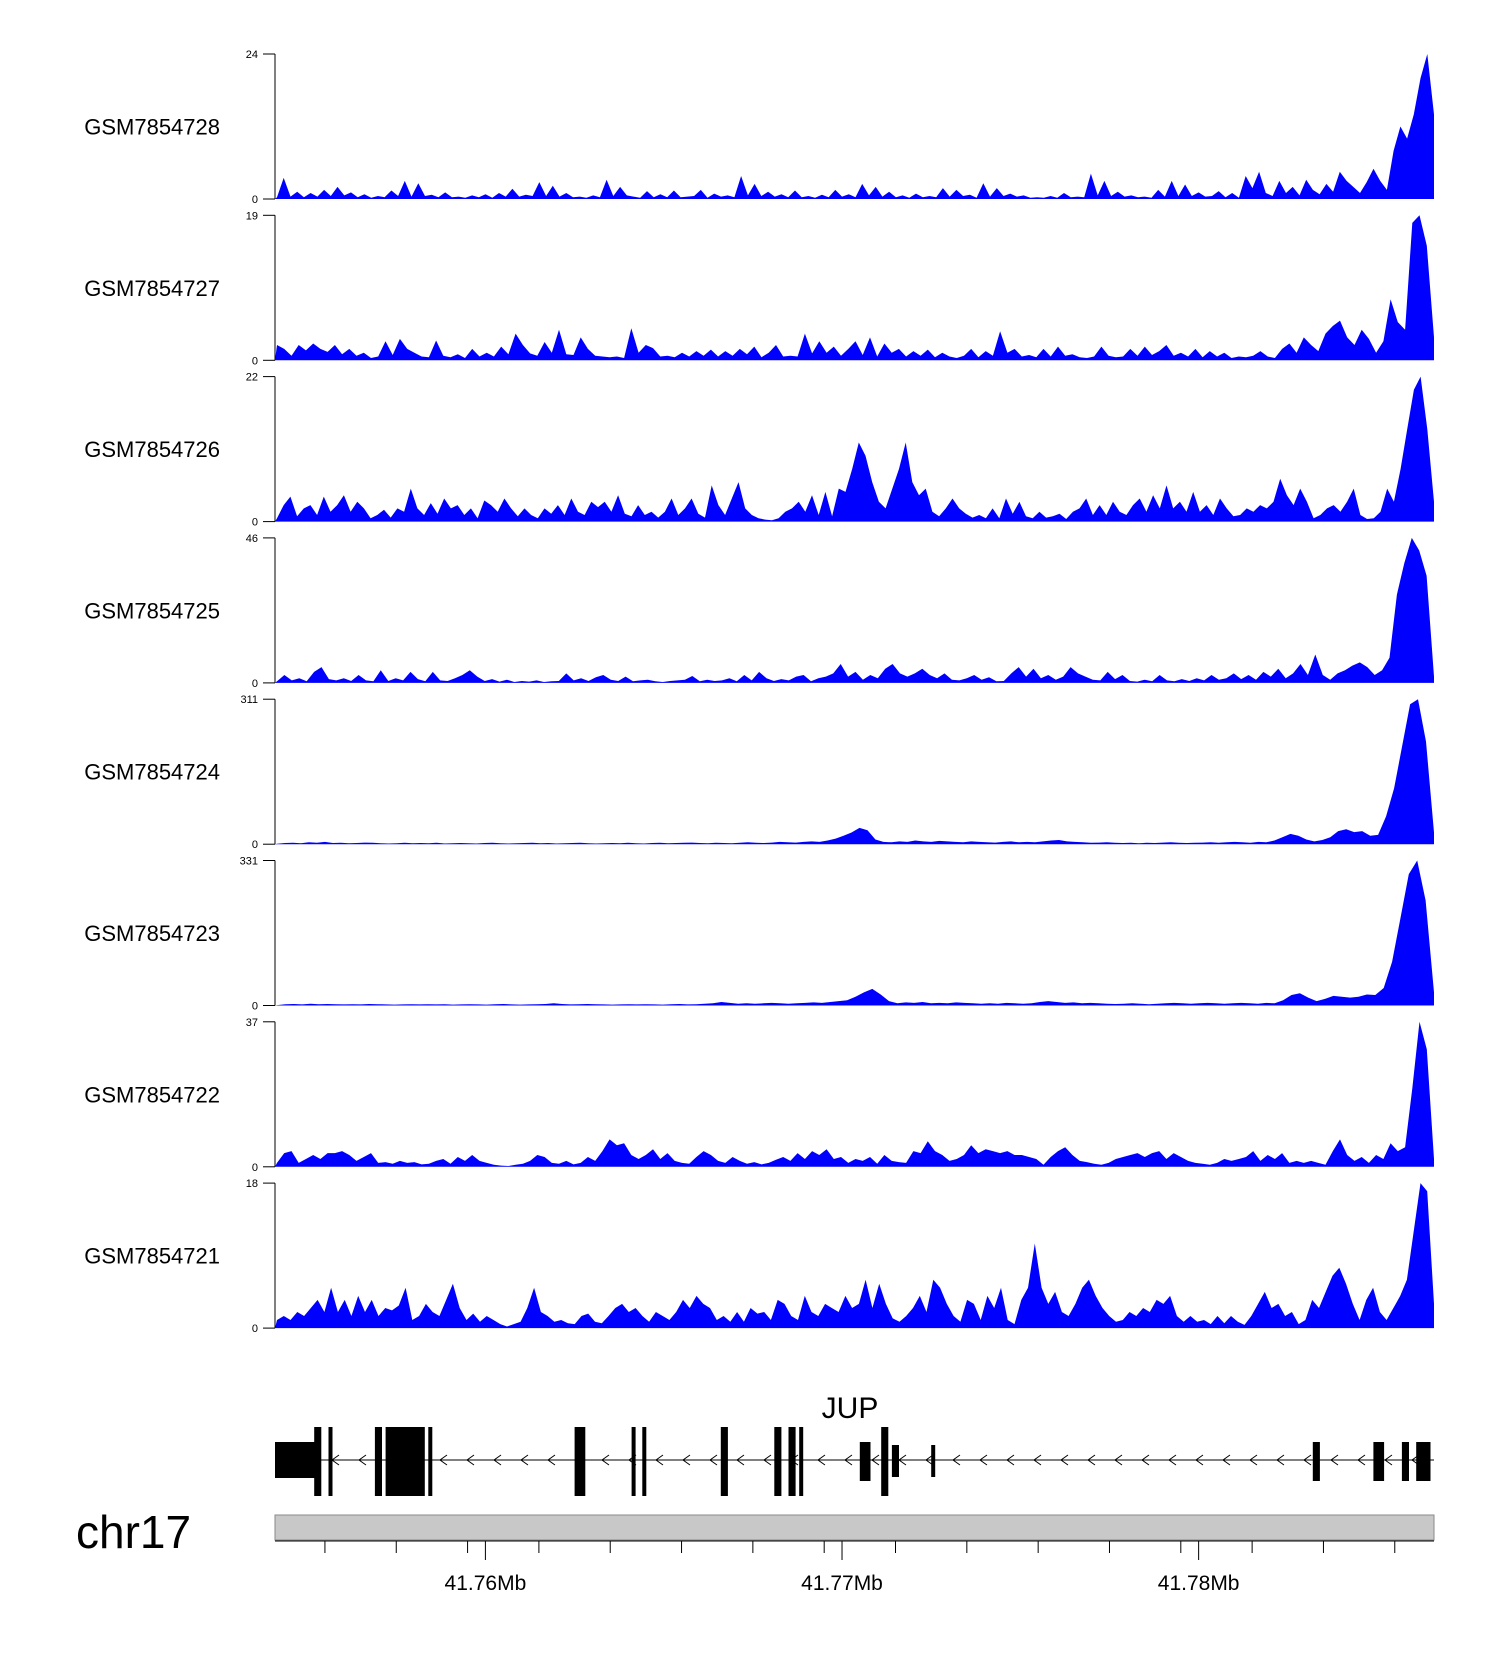 The width and height of the screenshot is (1500, 1660). What do you see at coordinates (152, 933) in the screenshot?
I see `track-label: GSM7854723` at bounding box center [152, 933].